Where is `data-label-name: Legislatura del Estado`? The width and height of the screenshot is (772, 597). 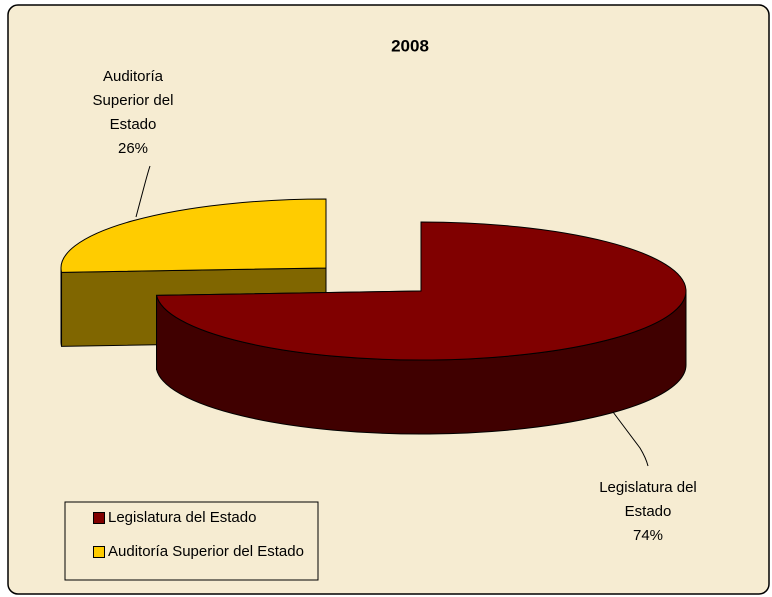
data-label-name: Legislatura del Estado is located at coordinates (648, 499).